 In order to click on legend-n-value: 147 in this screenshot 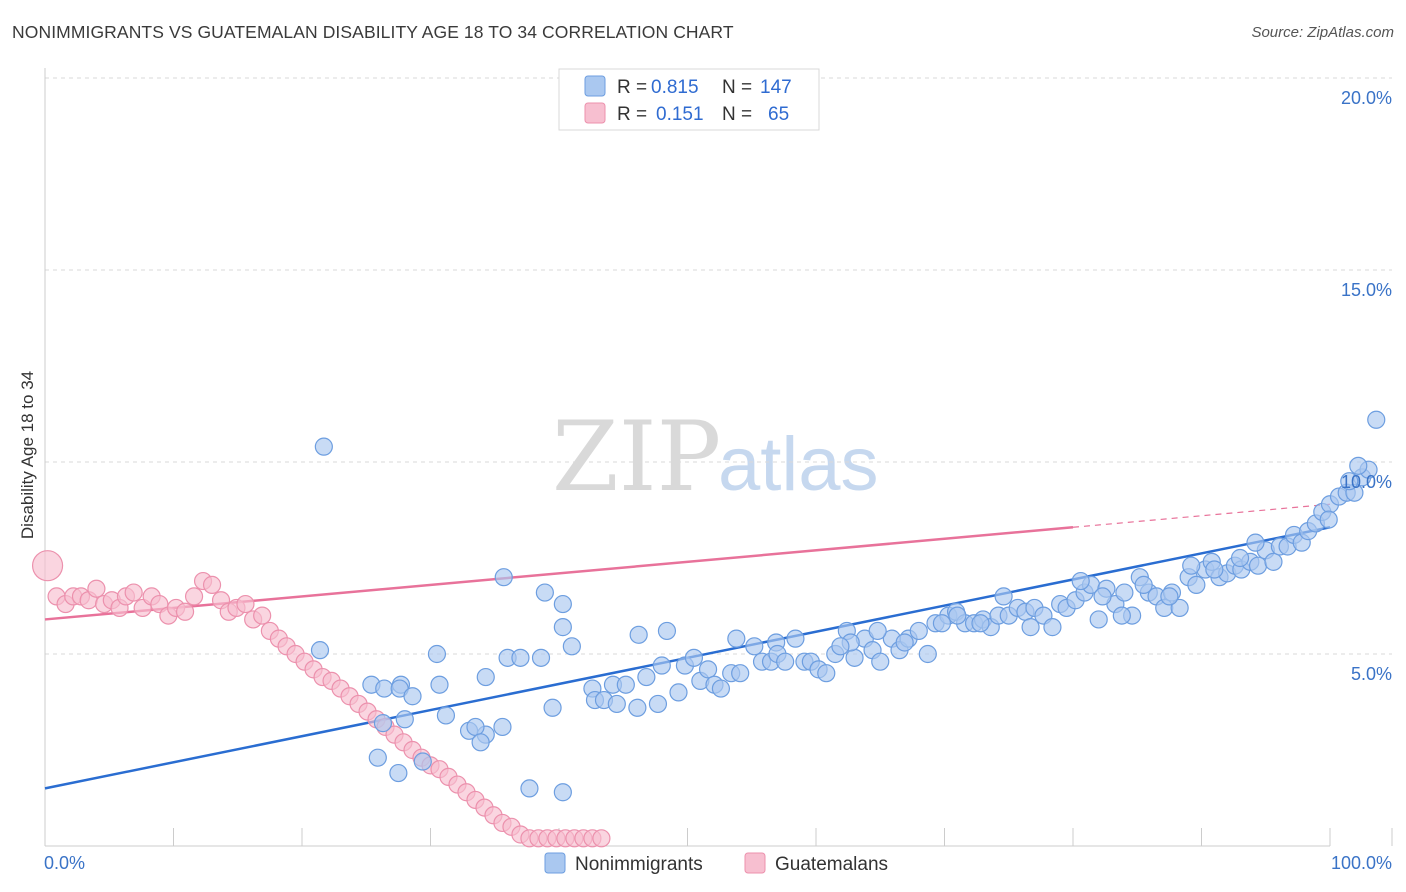, I will do `click(776, 87)`.